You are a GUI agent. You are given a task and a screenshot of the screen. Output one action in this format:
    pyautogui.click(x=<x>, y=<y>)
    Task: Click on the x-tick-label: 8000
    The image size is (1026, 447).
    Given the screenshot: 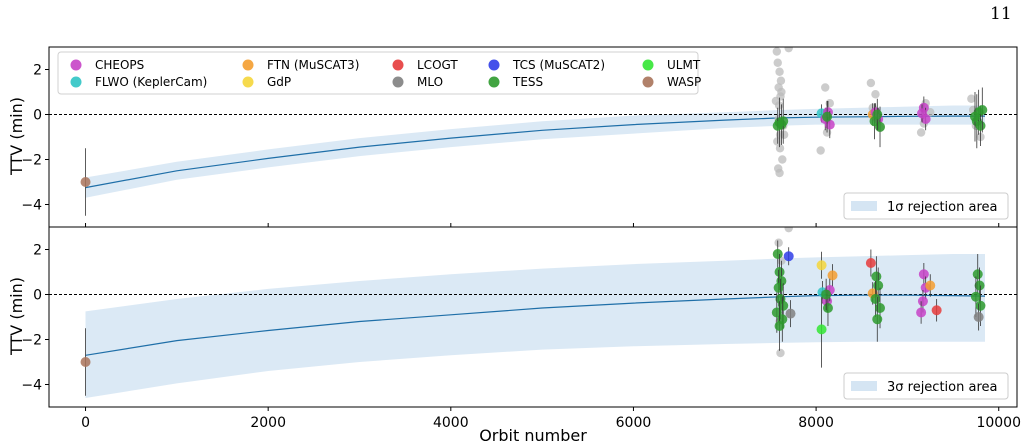 What is the action you would take?
    pyautogui.click(x=816, y=423)
    